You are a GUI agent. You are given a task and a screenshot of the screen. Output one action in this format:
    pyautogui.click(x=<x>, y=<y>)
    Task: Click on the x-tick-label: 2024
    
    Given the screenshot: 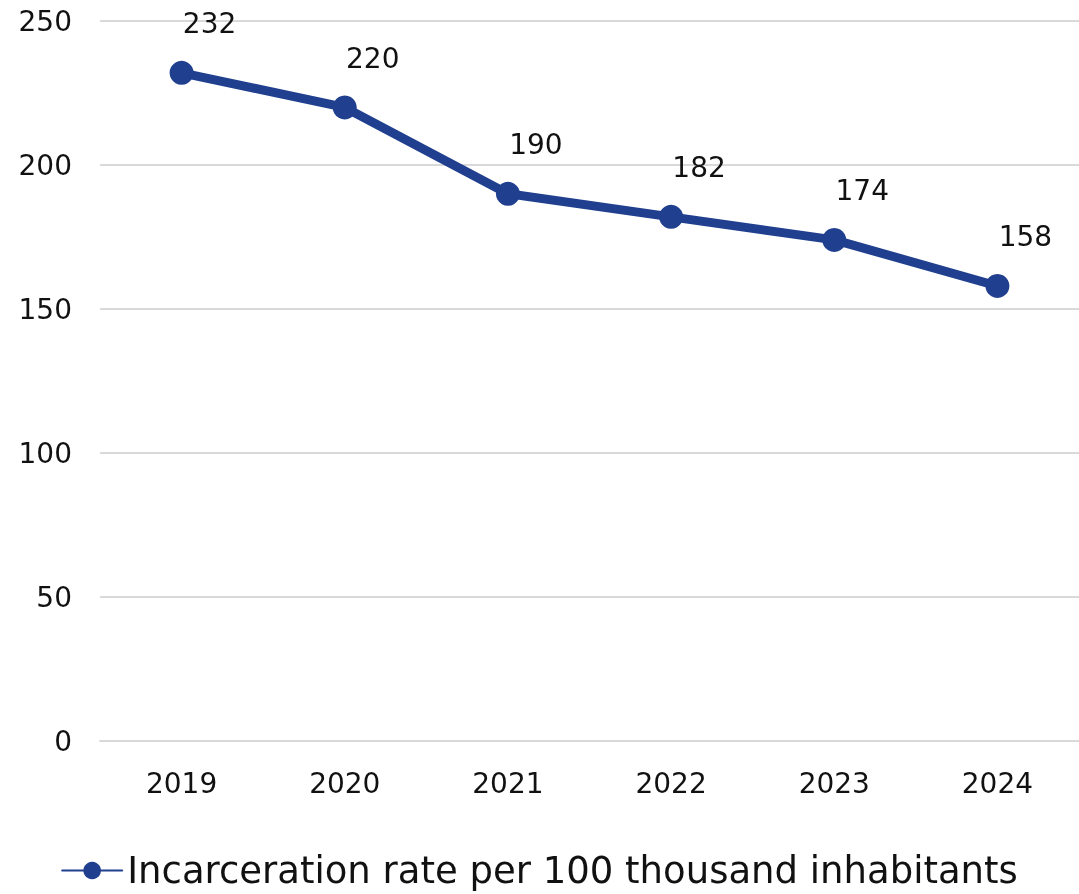 What is the action you would take?
    pyautogui.click(x=997, y=783)
    